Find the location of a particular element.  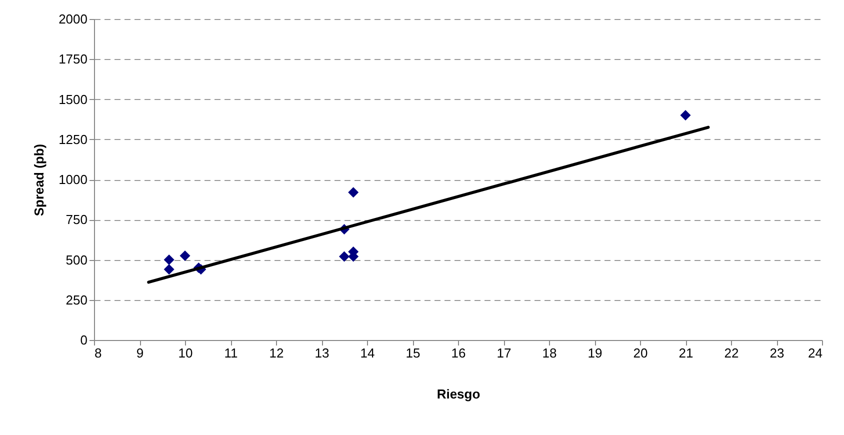

x-tick-label: 21 is located at coordinates (686, 353).